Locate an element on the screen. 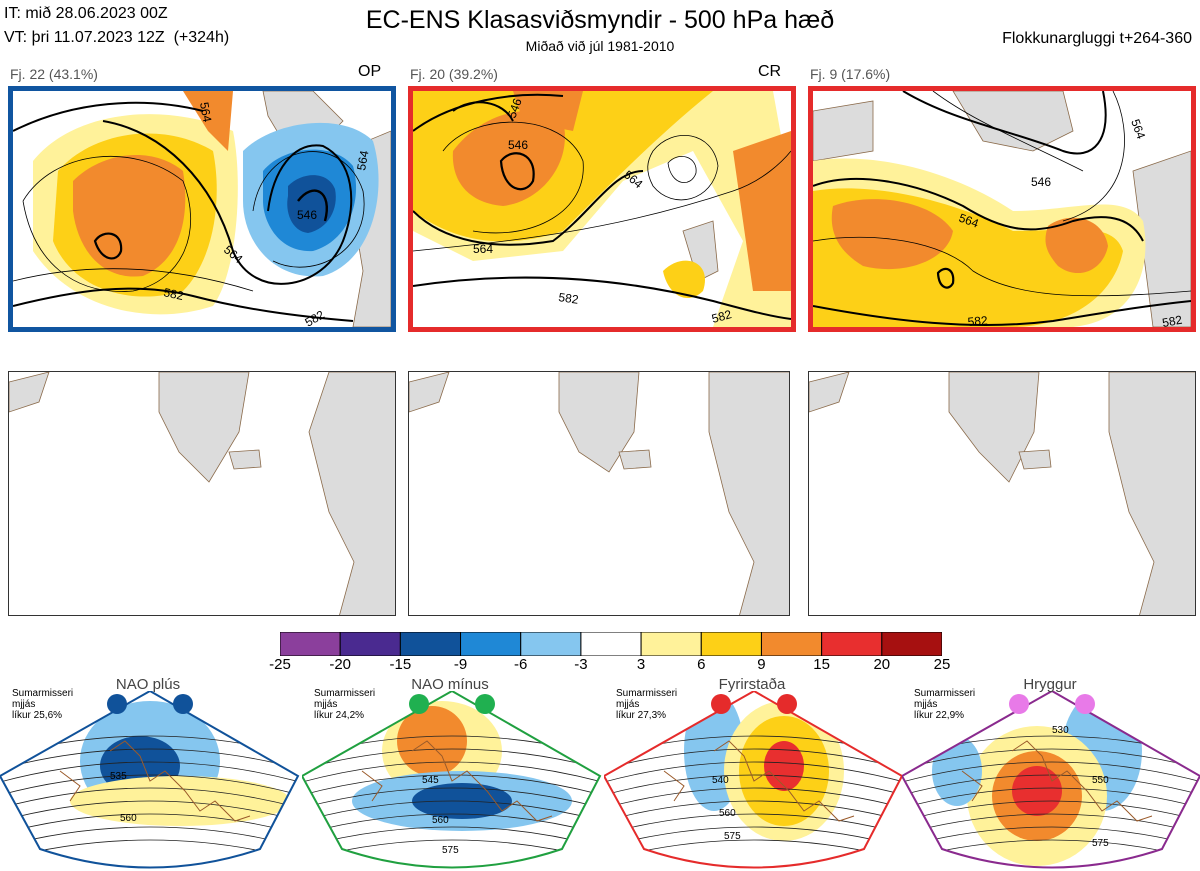 The image size is (1200, 871). cluster-2-contour-label: 564 is located at coordinates (483, 249).